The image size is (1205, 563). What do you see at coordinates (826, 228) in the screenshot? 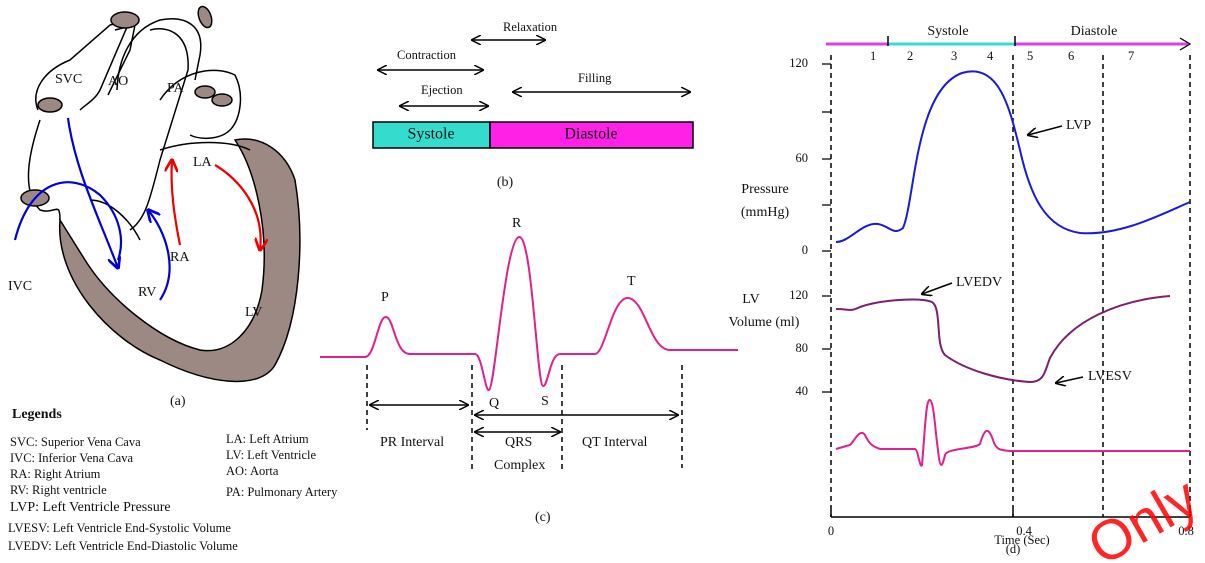
I see `y-tick` at bounding box center [826, 228].